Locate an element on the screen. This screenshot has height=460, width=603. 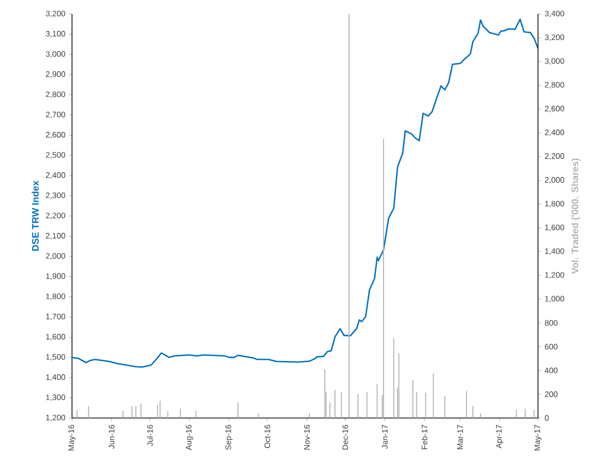
y-axis-title: DSE TRW Index is located at coordinates (35, 215).